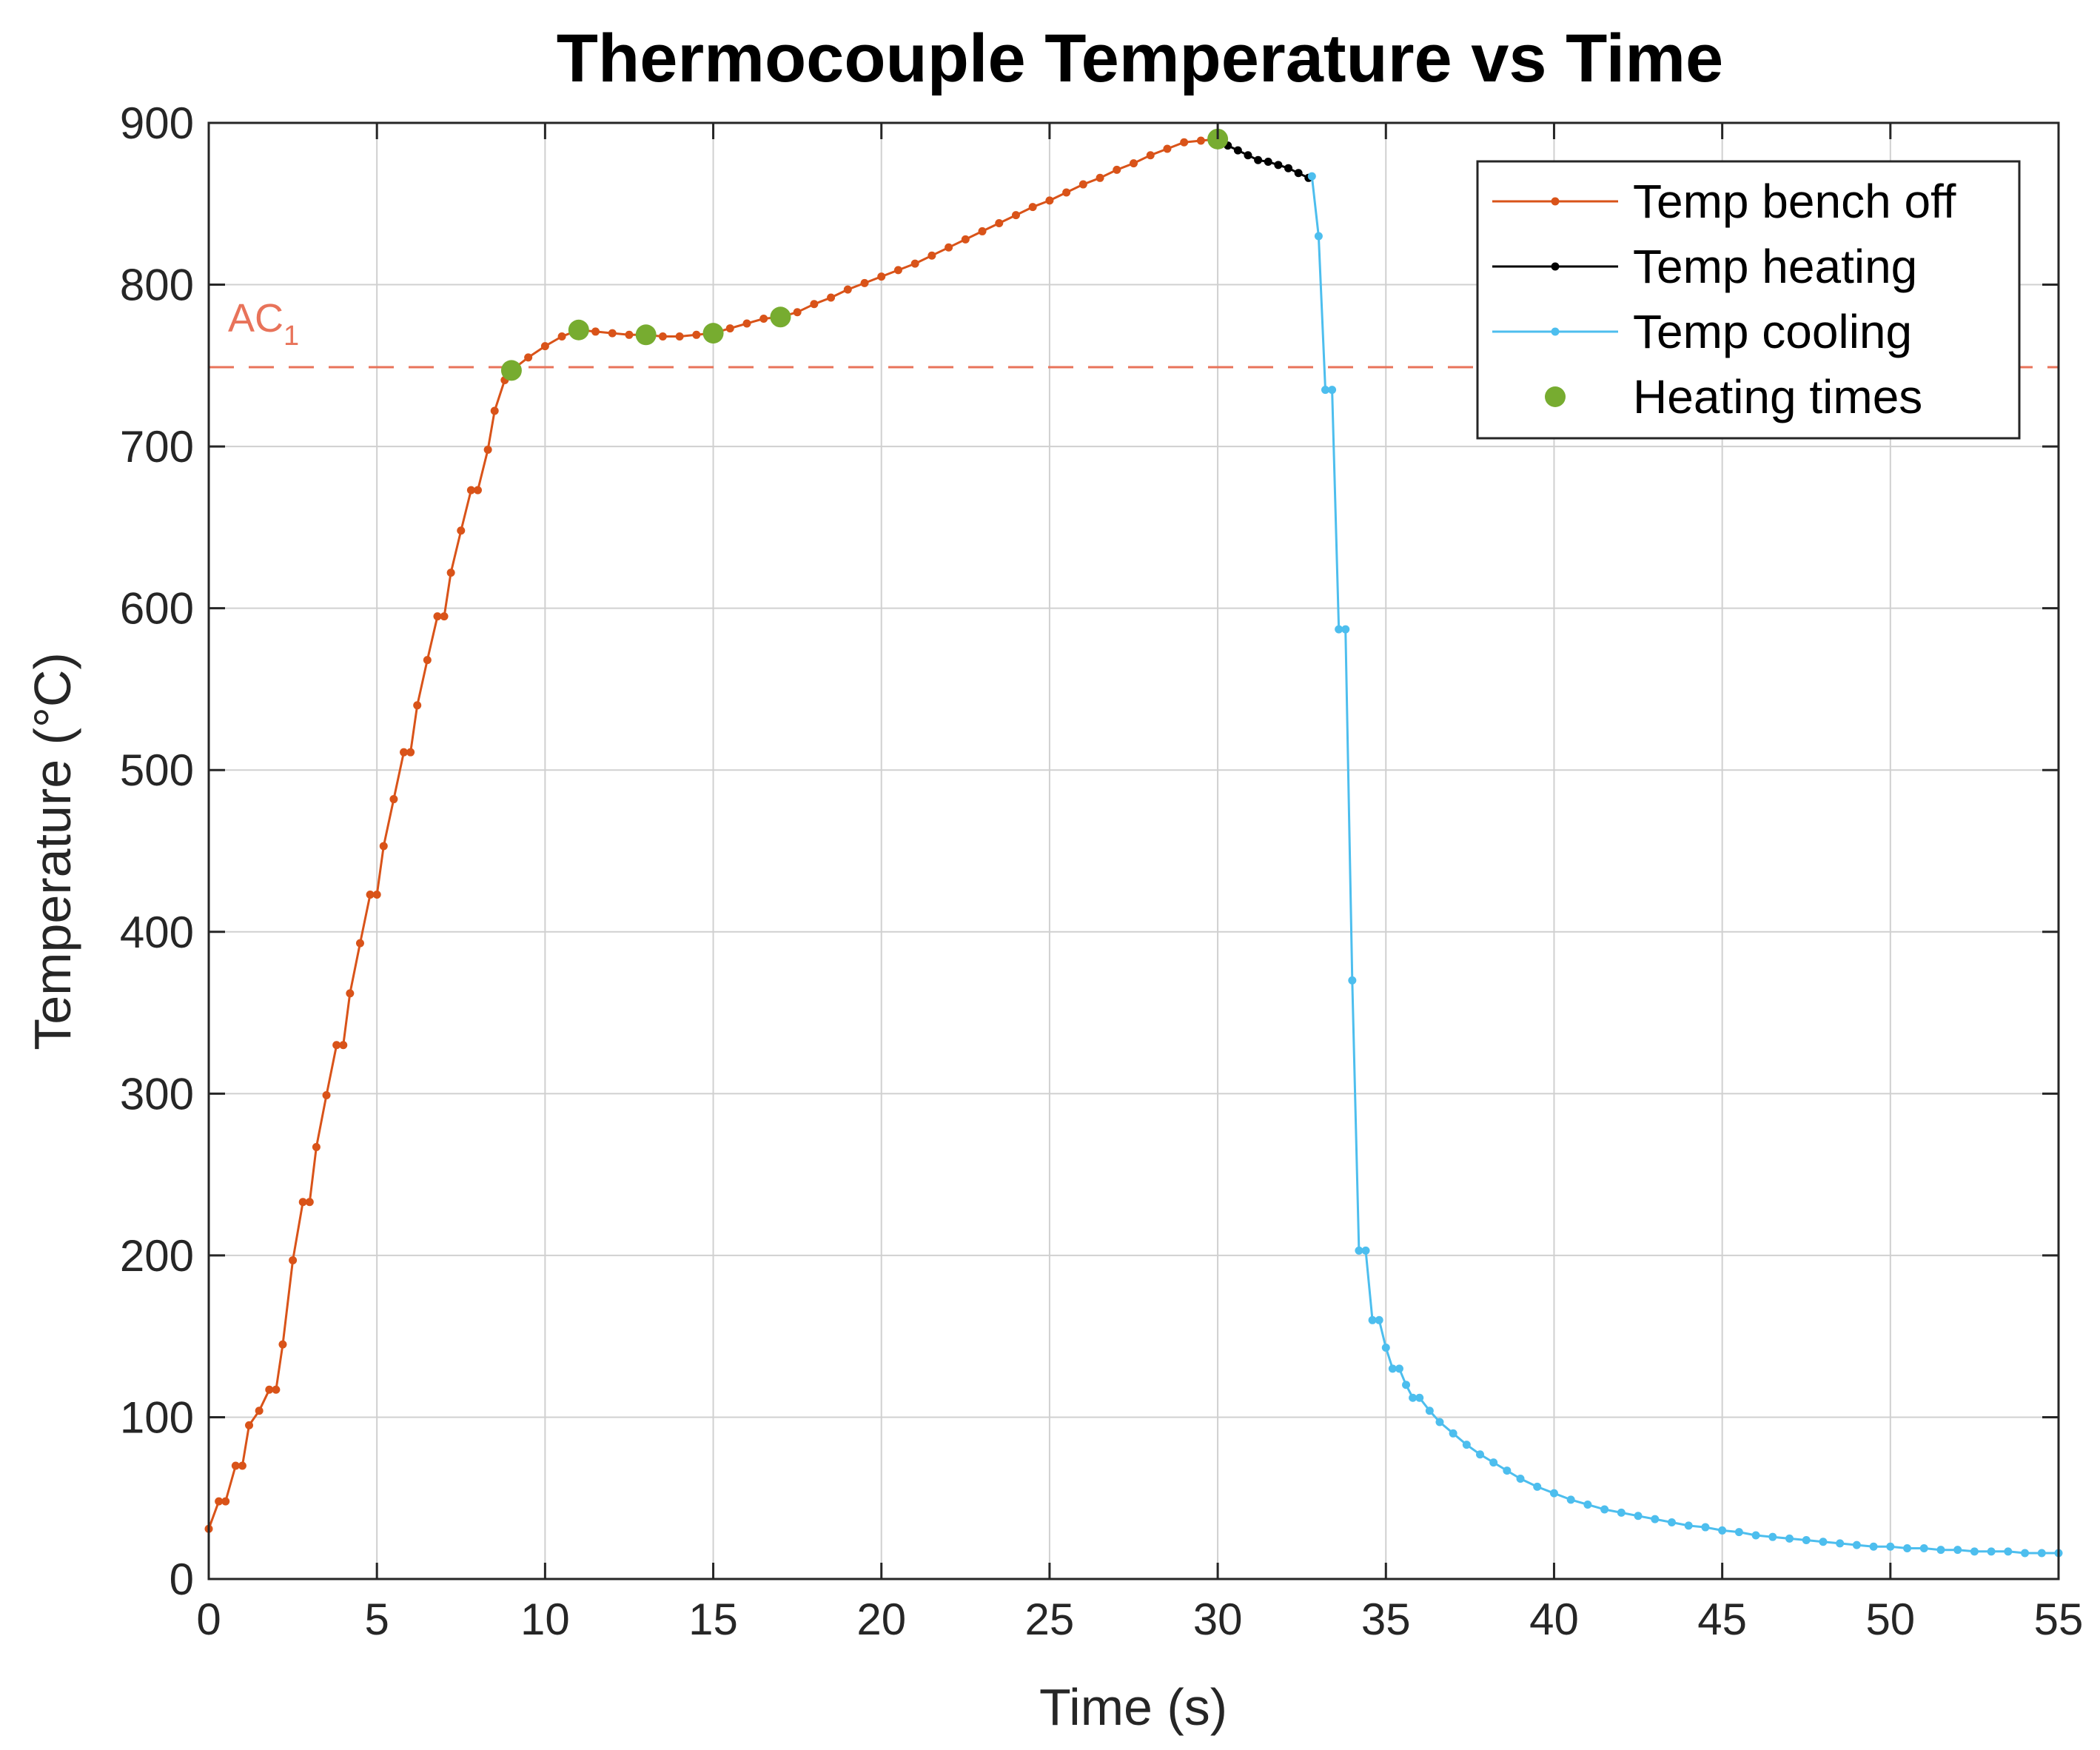  I want to click on y-tick-label: 400, so click(157, 932).